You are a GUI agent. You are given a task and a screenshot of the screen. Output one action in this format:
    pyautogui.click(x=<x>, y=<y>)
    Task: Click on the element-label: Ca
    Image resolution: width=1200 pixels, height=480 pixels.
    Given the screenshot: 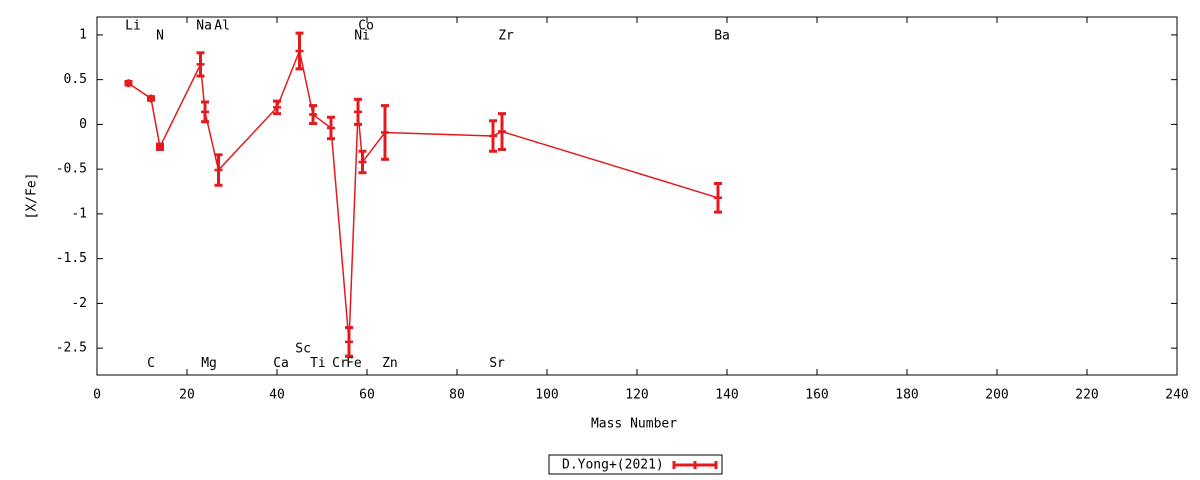 What is the action you would take?
    pyautogui.click(x=281, y=363)
    